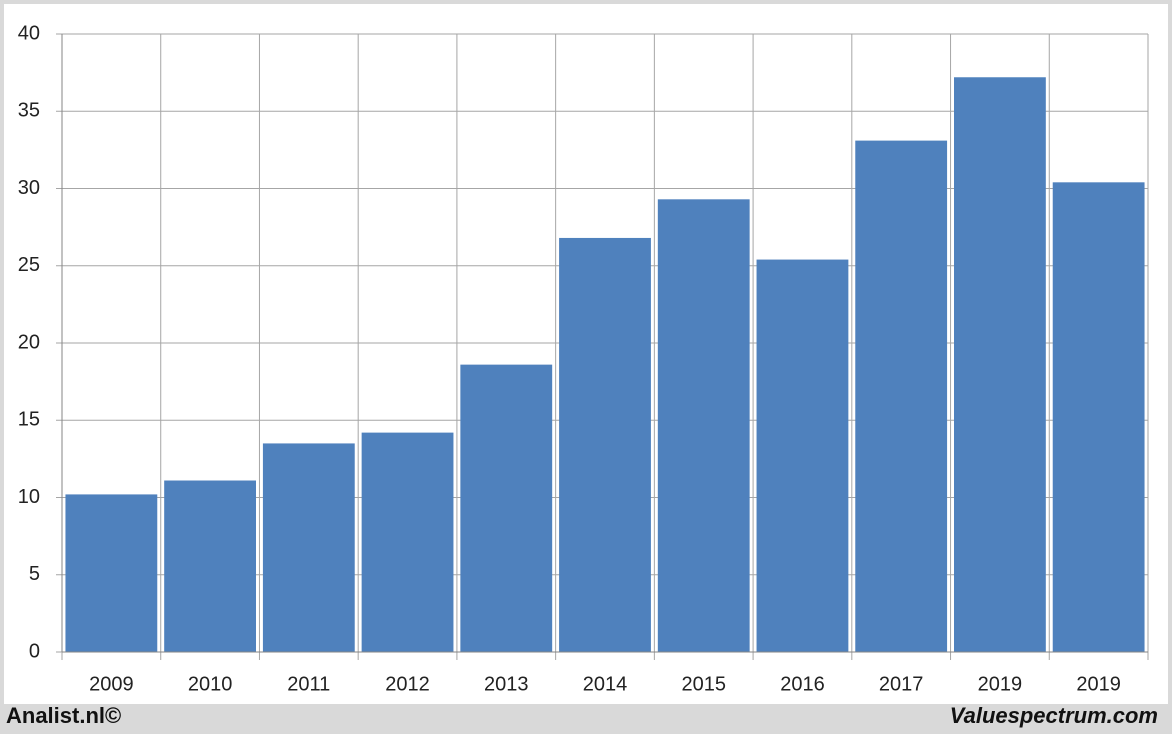 Image resolution: width=1172 pixels, height=734 pixels. What do you see at coordinates (308, 684) in the screenshot?
I see `x-tick-label: 2011` at bounding box center [308, 684].